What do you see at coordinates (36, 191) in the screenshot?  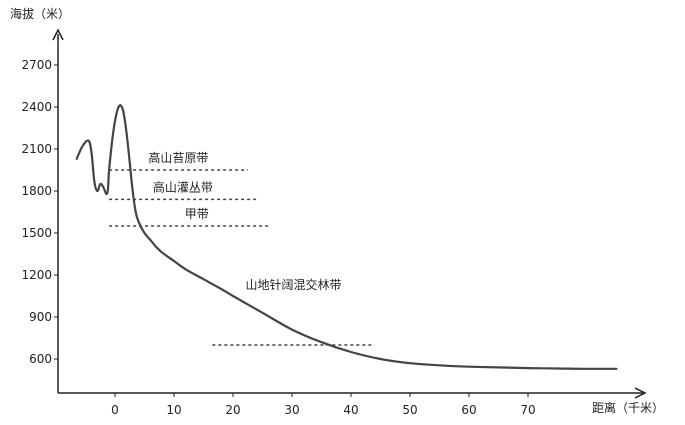 I see `y-tick-label-1800: 1800` at bounding box center [36, 191].